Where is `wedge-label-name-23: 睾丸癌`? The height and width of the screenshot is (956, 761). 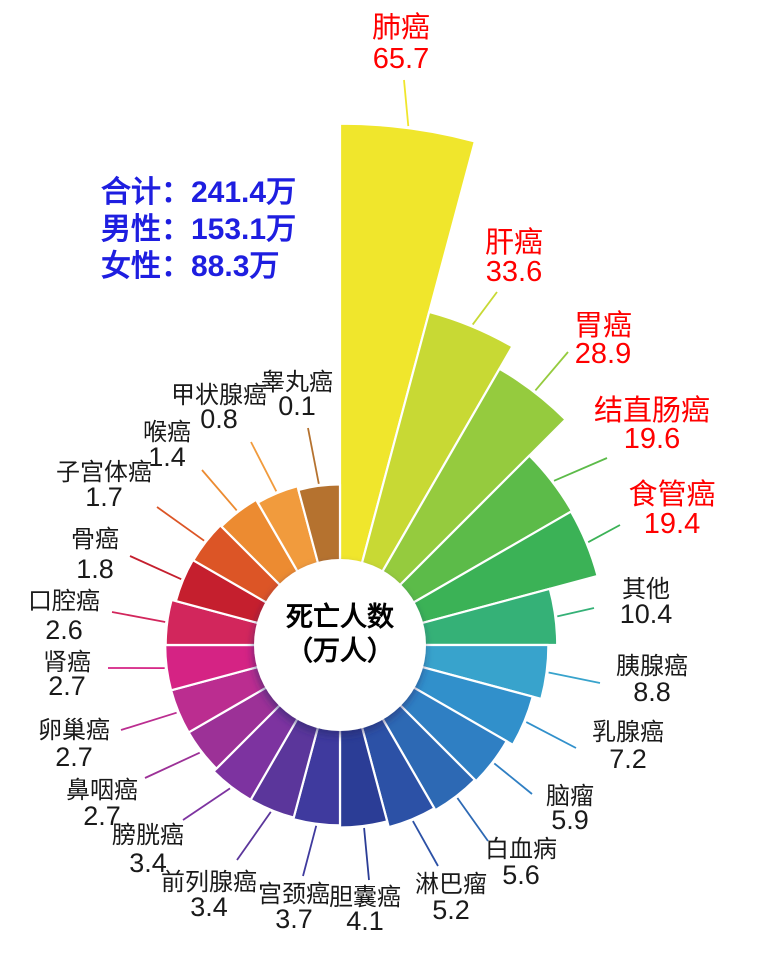
wedge-label-name-23: 睾丸癌 is located at coordinates (297, 382).